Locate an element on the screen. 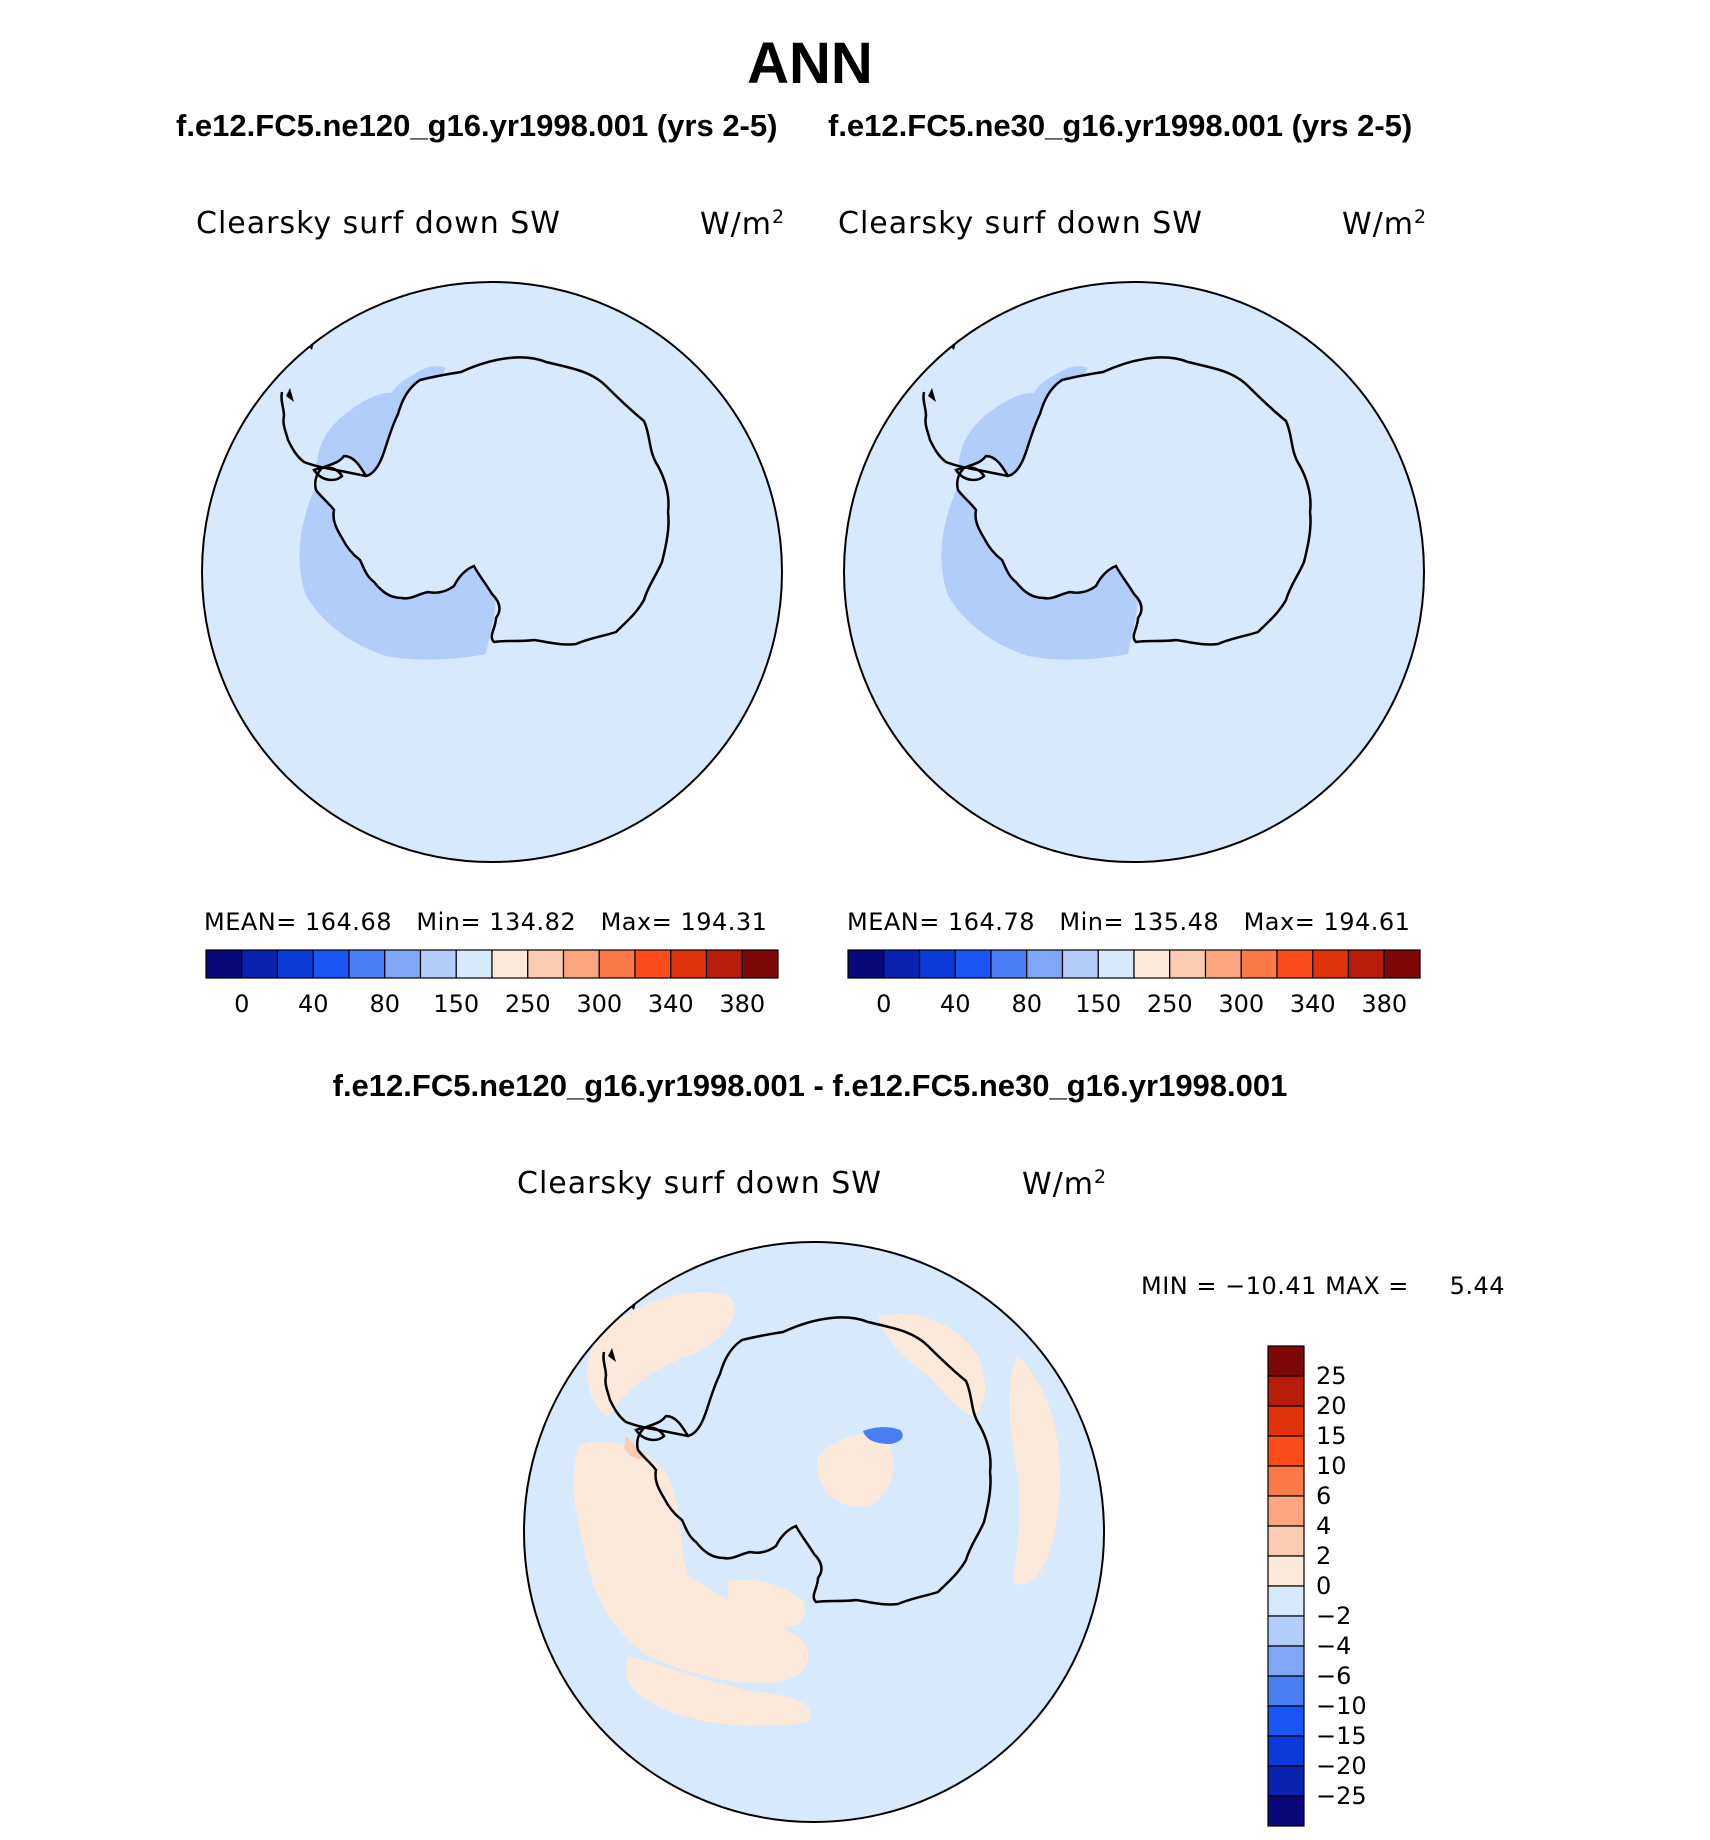 The height and width of the screenshot is (1840, 1710). panel2-mean-value: 164.78 is located at coordinates (991, 922).